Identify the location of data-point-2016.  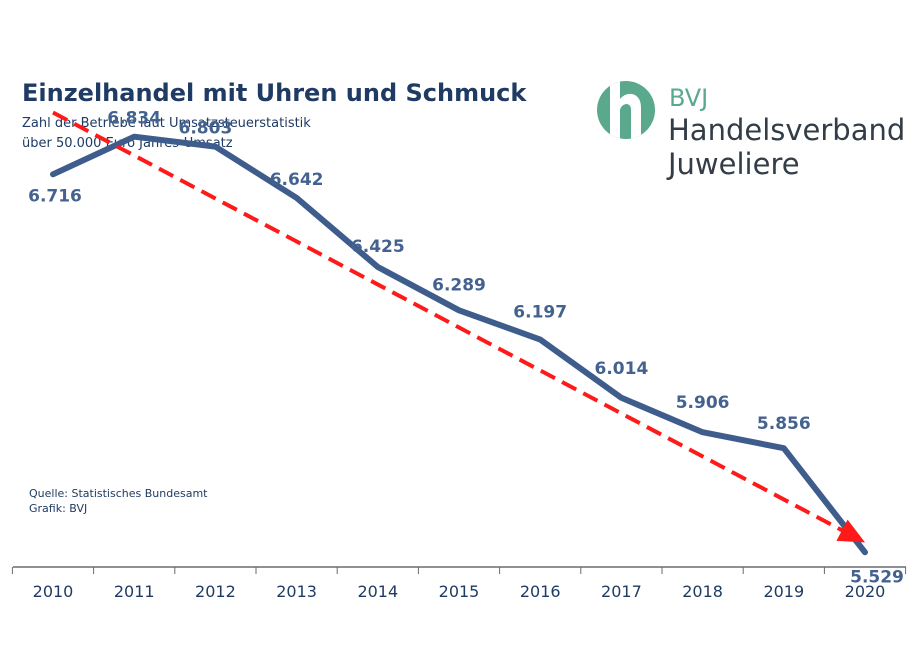
(540, 340).